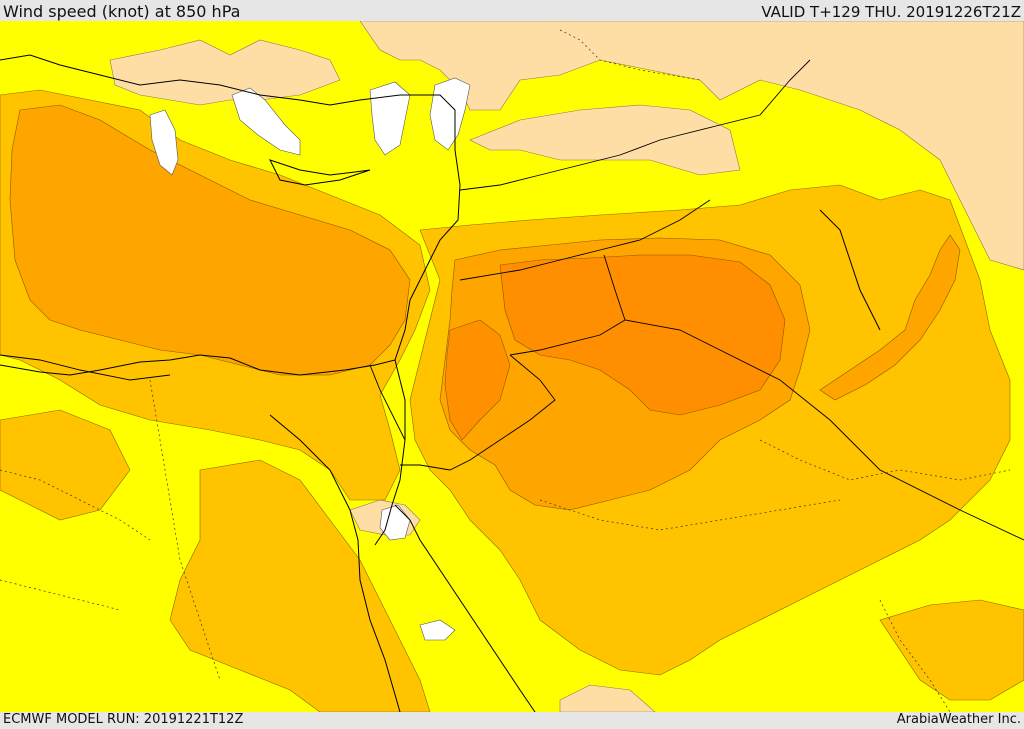 This screenshot has height=729, width=1024. I want to click on gold-region-egypt-west, so click(65, 465).